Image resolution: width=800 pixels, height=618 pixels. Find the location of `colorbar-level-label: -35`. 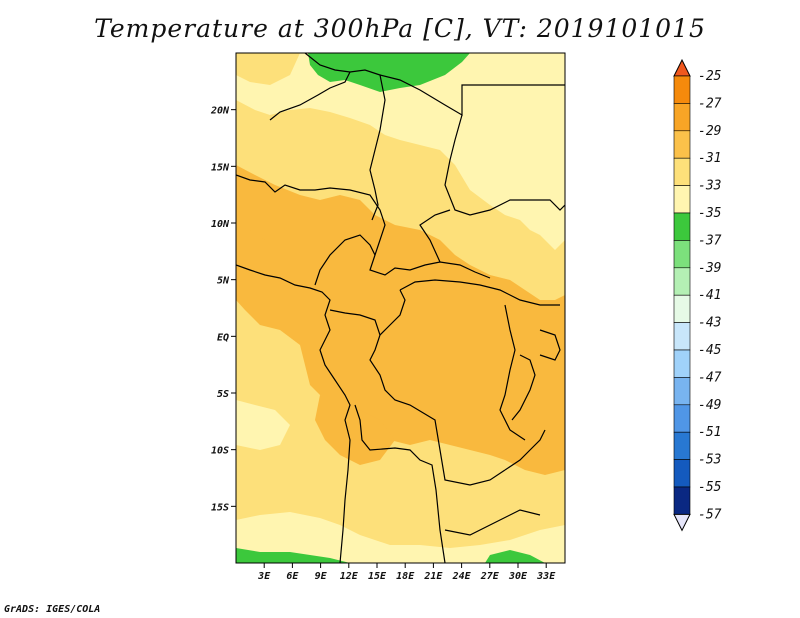

colorbar-level-label: -35 is located at coordinates (710, 213).